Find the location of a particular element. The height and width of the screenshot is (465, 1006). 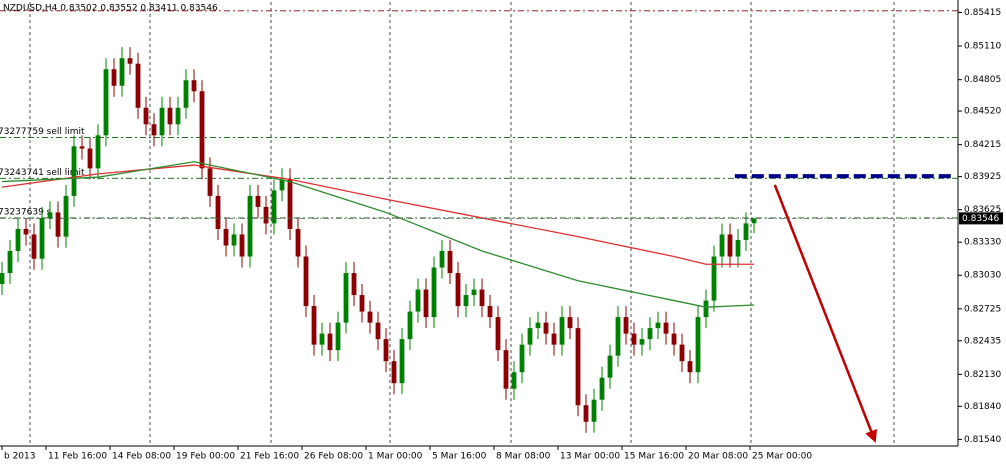

x-tick-label: 5 Mar 16:00 is located at coordinates (459, 457).